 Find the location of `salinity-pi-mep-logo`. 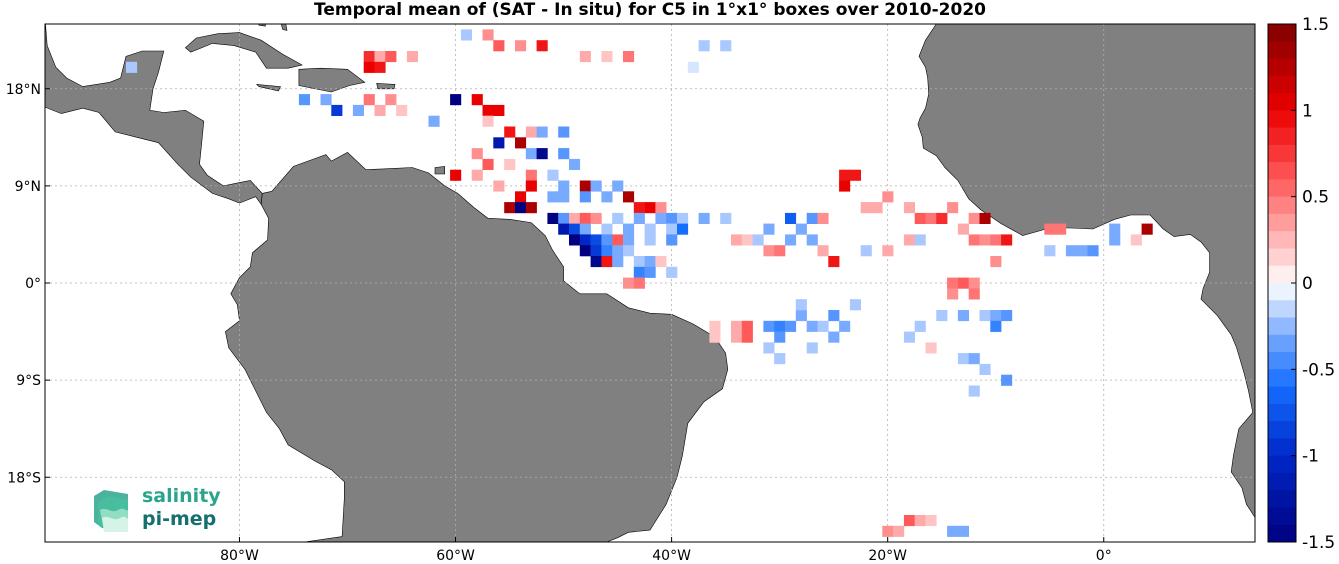

salinity-pi-mep-logo is located at coordinates (111, 511).